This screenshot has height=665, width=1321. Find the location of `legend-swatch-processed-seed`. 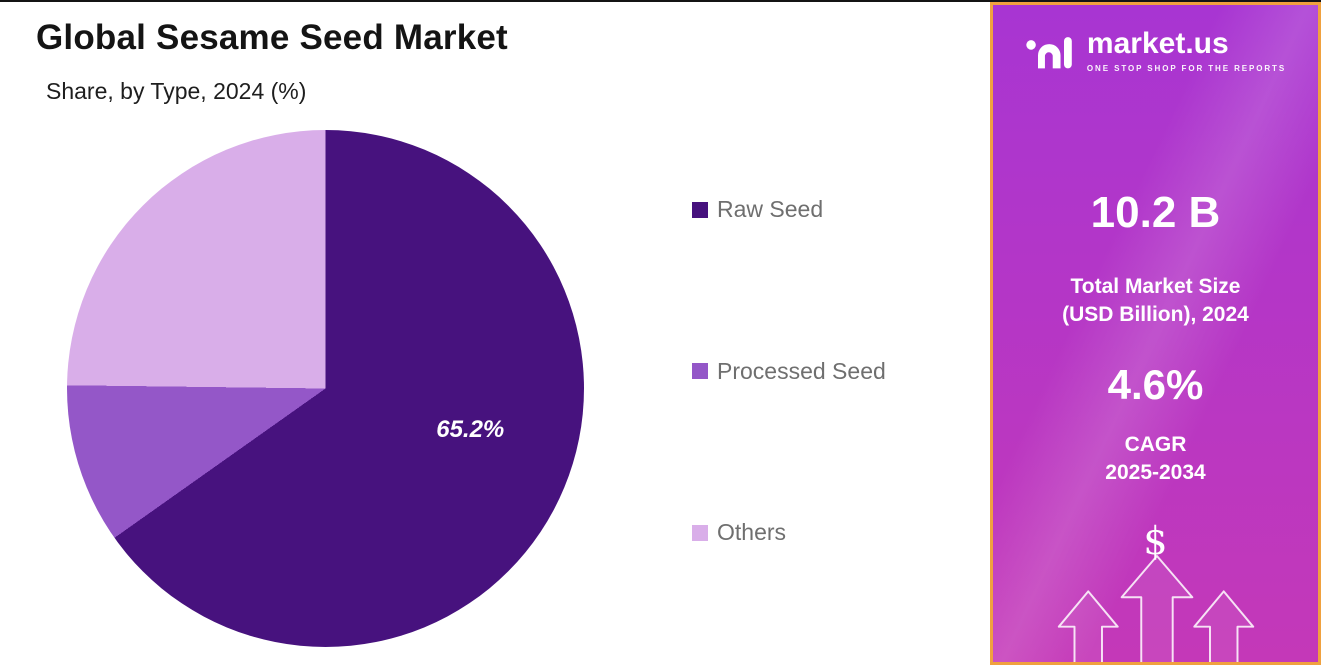

legend-swatch-processed-seed is located at coordinates (700, 371).